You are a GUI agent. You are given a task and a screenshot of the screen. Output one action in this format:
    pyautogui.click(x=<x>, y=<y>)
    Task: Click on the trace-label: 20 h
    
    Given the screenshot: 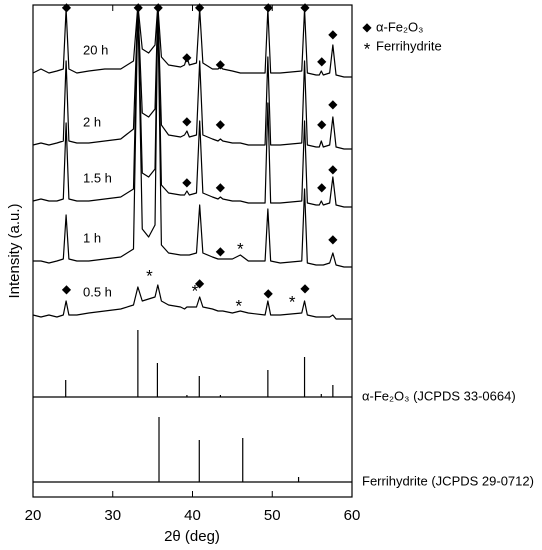 What is the action you would take?
    pyautogui.click(x=95, y=49)
    